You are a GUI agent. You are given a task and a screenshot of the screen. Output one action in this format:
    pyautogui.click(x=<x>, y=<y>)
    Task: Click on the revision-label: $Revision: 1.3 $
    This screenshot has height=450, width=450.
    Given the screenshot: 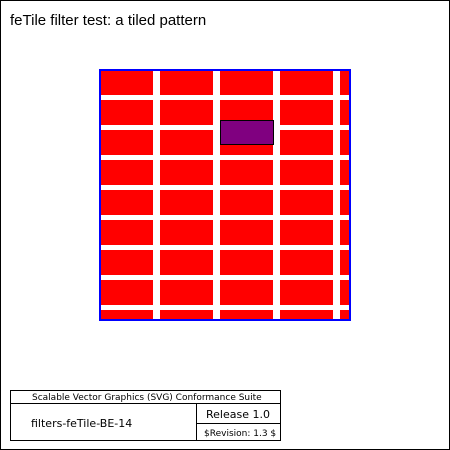 What is the action you would take?
    pyautogui.click(x=240, y=434)
    